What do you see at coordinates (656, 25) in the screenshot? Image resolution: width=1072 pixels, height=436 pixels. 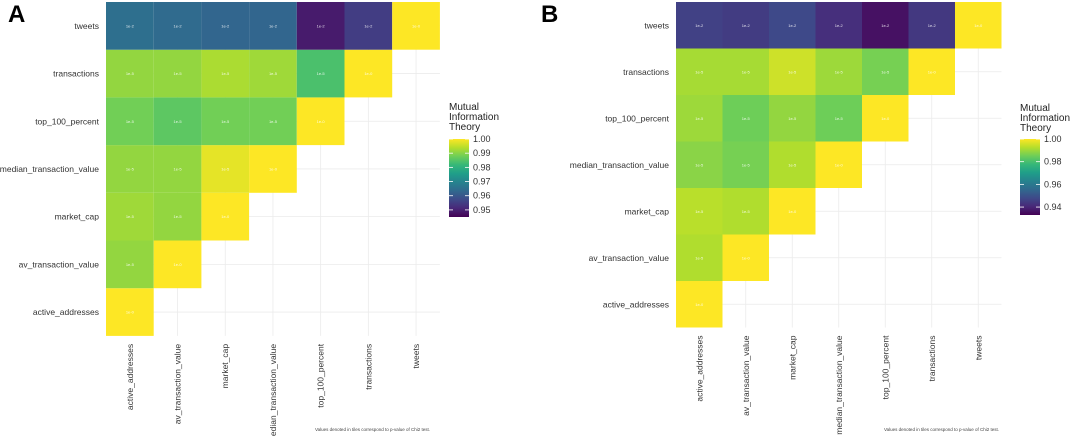 I see `y-tick-label: tweets` at bounding box center [656, 25].